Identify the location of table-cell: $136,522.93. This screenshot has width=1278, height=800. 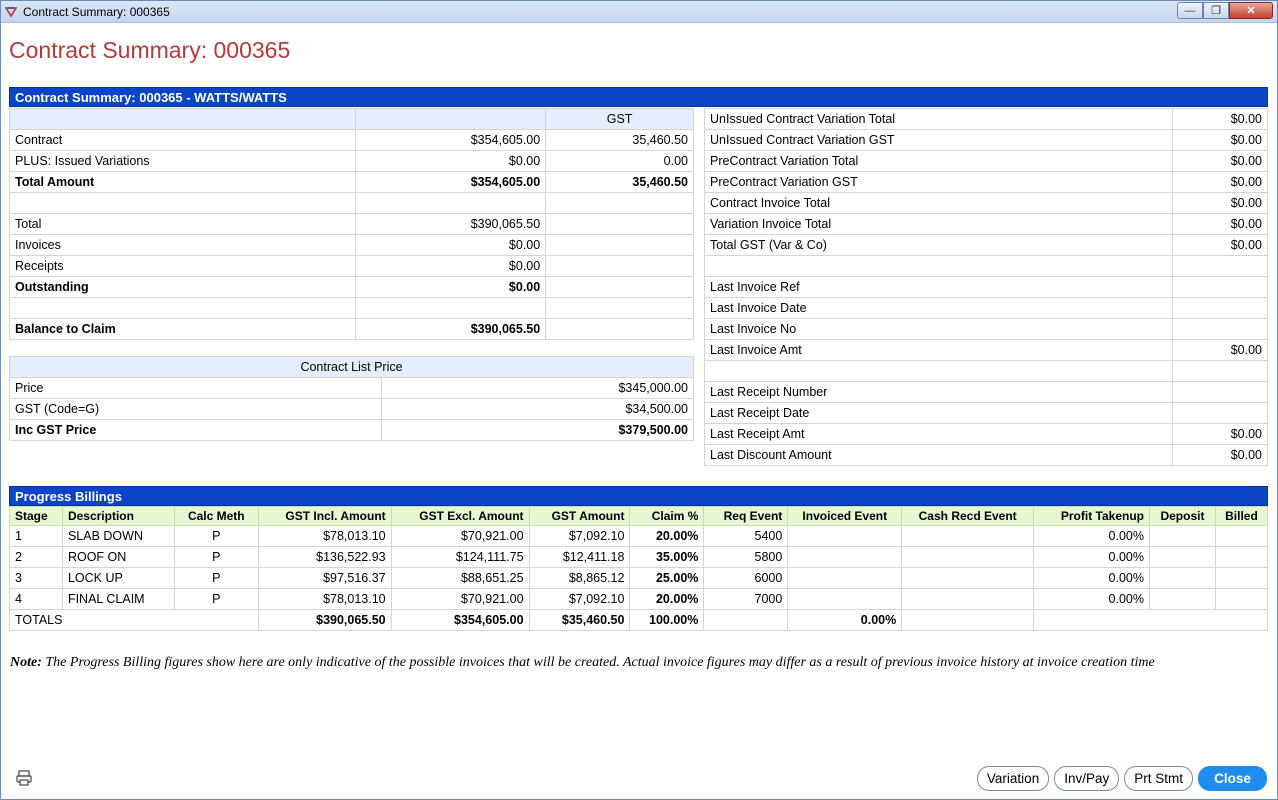
(324, 557).